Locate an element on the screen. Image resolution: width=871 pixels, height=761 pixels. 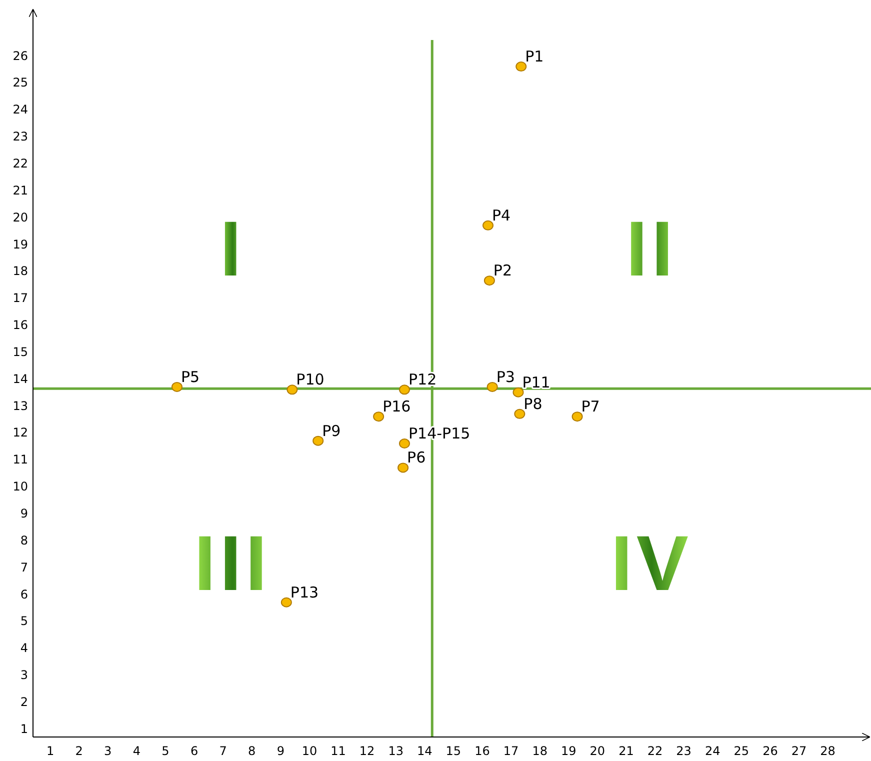
annotation: III is located at coordinates (233, 562).